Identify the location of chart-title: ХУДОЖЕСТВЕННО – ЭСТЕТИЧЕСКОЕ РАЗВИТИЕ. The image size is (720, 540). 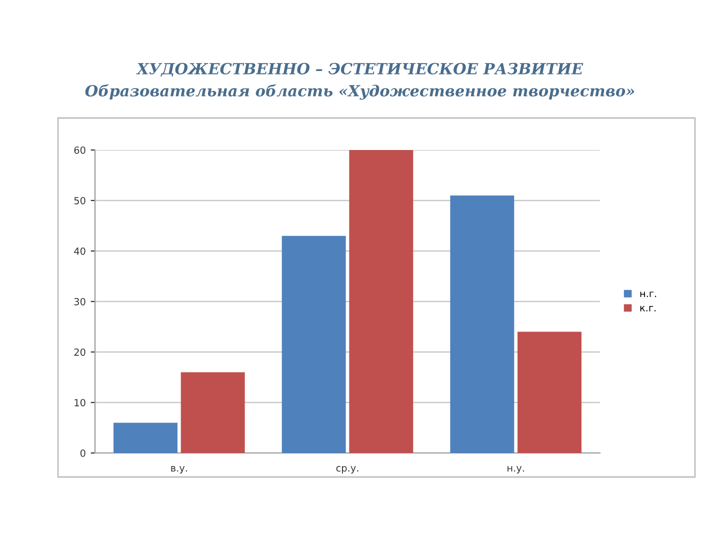
(360, 69).